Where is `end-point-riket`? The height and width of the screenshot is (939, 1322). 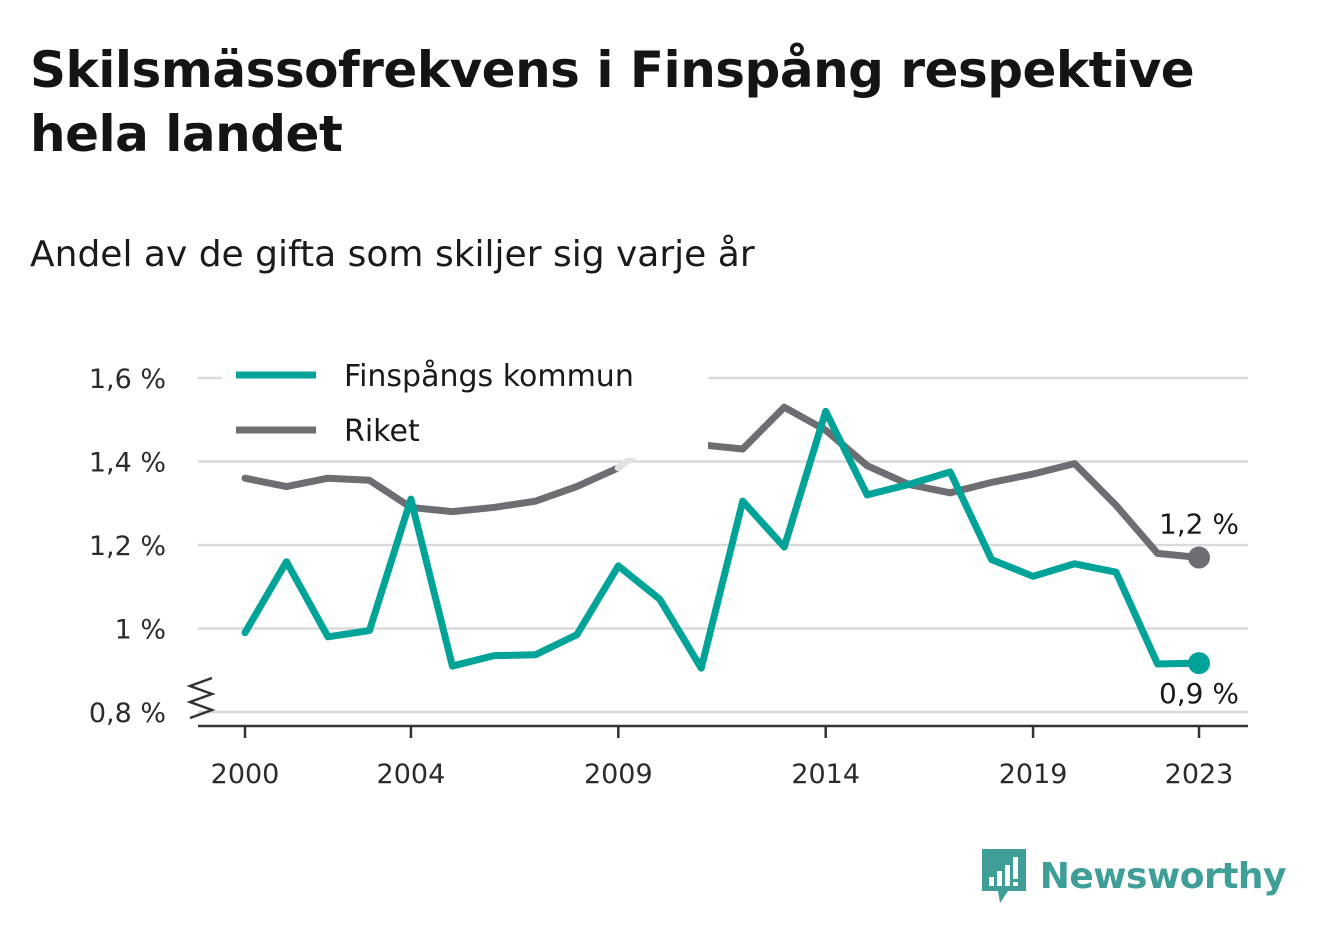
end-point-riket is located at coordinates (1199, 557).